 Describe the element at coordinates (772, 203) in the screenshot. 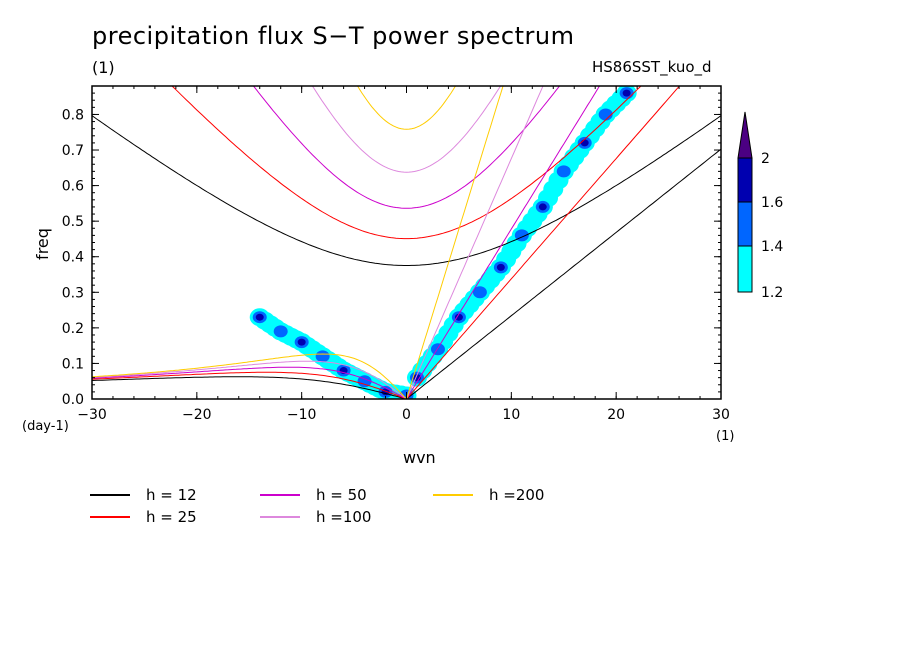

I see `colorbar-label: 1.6` at that location.